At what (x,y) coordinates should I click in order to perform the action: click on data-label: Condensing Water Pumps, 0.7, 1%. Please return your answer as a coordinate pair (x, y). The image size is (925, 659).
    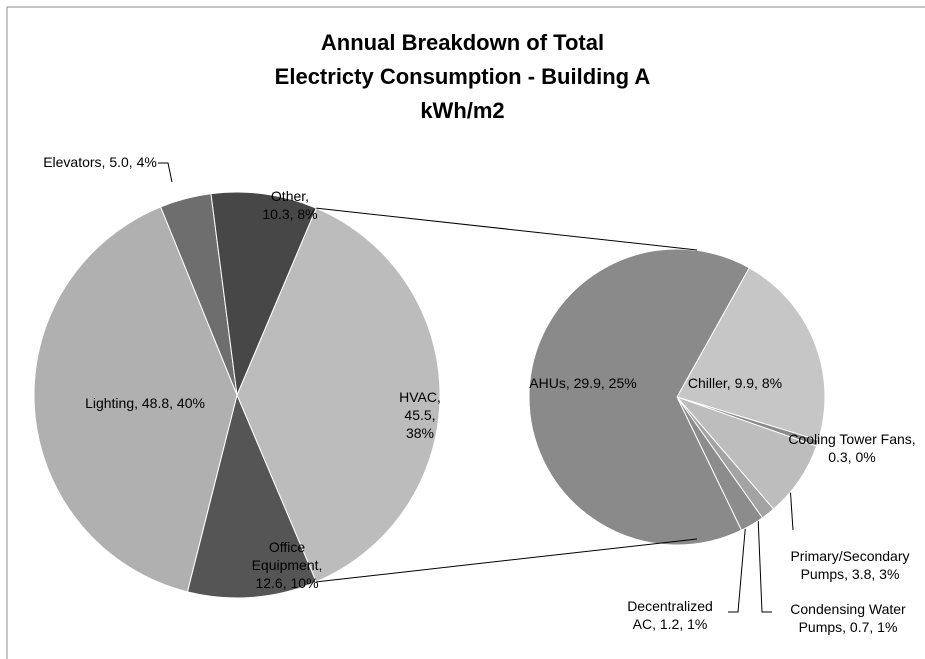
    Looking at the image, I should click on (848, 618).